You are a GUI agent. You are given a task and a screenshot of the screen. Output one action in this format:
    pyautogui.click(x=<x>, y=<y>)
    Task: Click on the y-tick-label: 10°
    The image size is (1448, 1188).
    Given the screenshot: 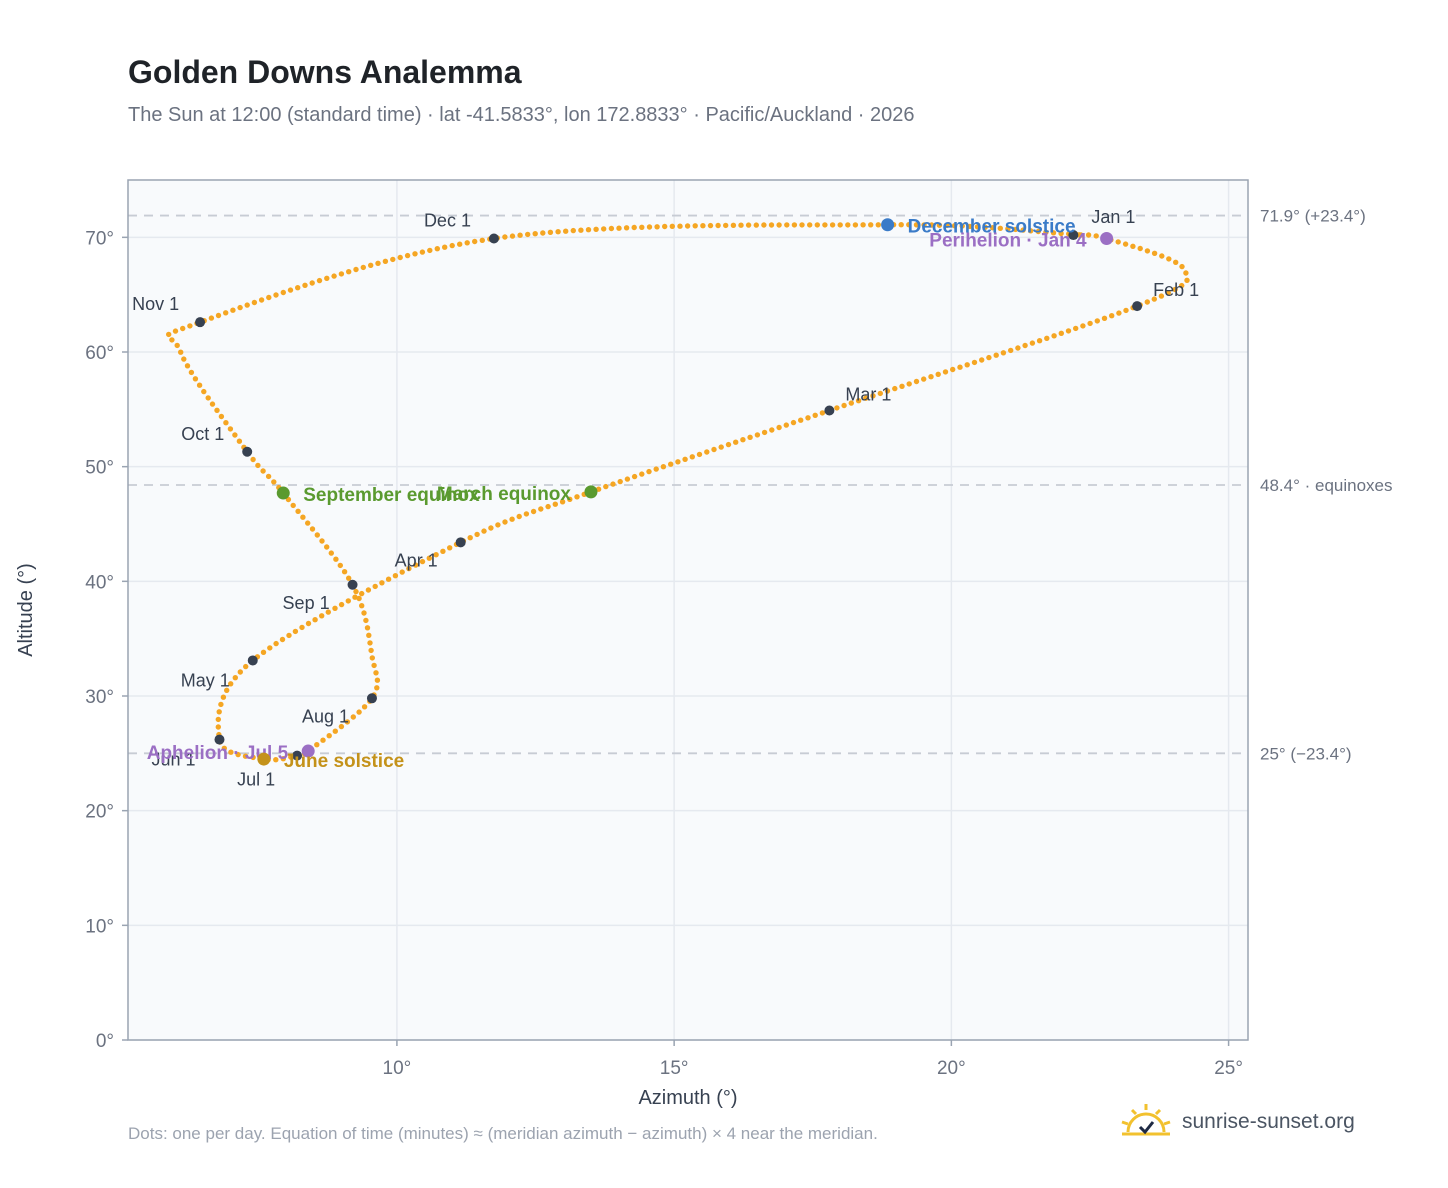 What is the action you would take?
    pyautogui.click(x=99, y=926)
    